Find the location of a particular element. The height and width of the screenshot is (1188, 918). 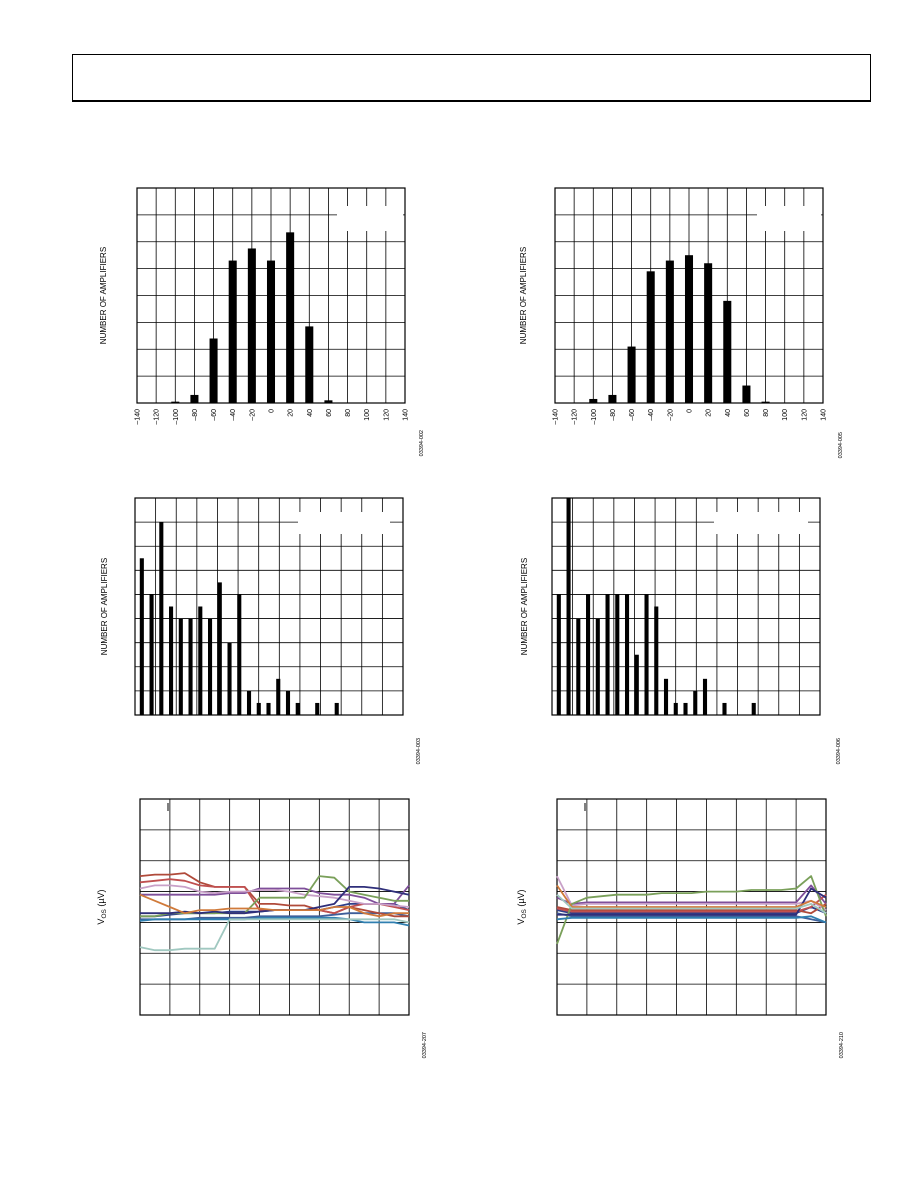

plot-frame is located at coordinates (274, 907).